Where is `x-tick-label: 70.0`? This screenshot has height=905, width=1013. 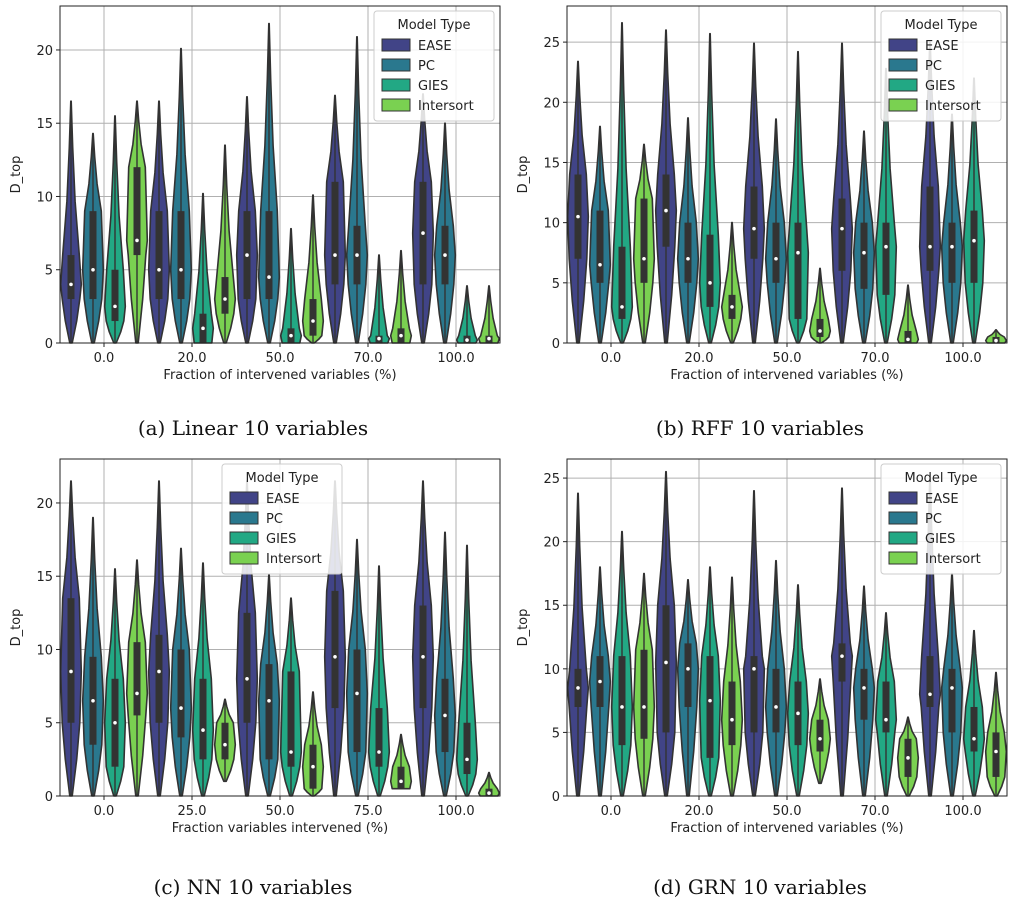 x-tick-label: 70.0 is located at coordinates (875, 358).